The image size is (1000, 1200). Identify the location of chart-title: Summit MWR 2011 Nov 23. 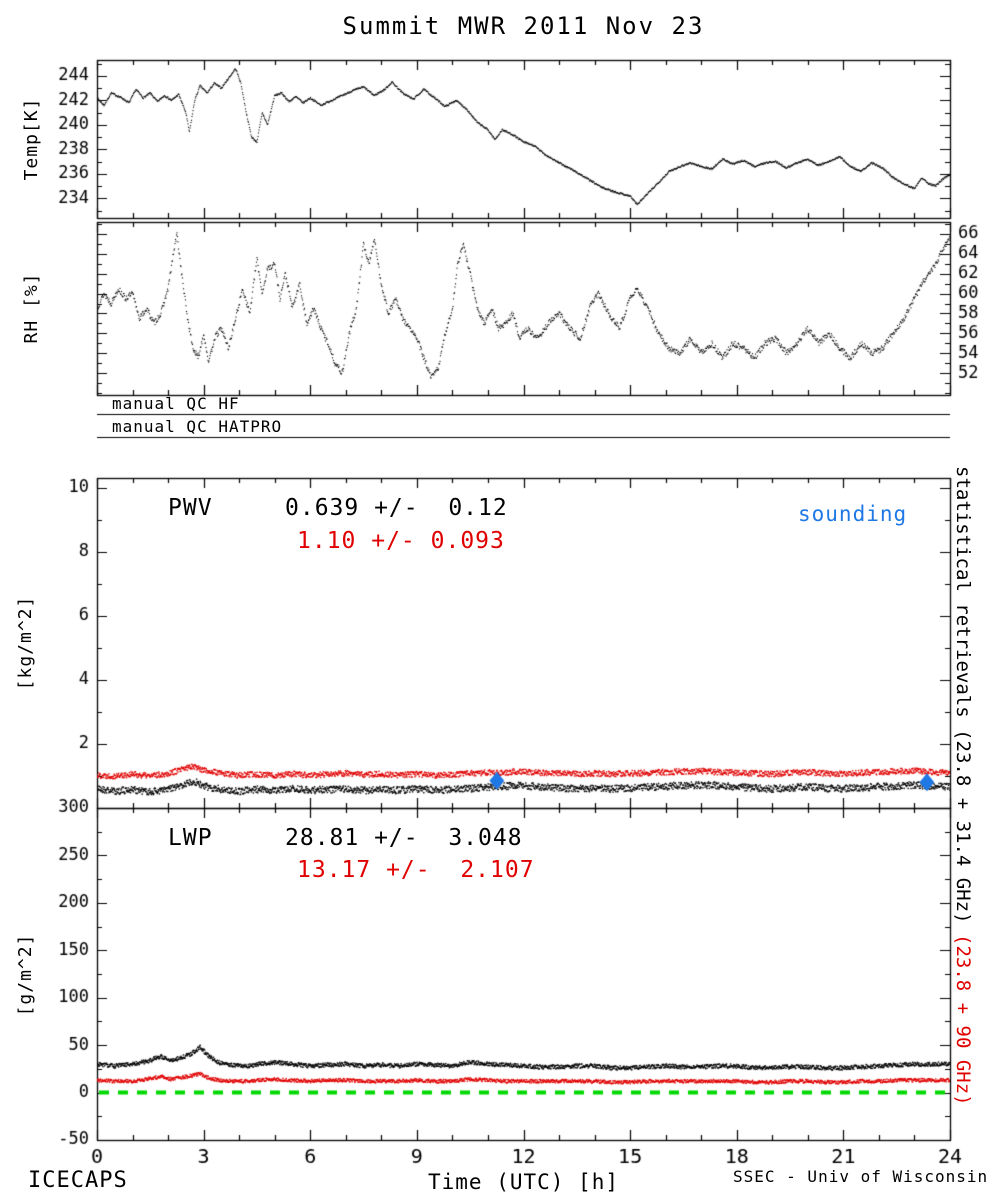
(523, 26).